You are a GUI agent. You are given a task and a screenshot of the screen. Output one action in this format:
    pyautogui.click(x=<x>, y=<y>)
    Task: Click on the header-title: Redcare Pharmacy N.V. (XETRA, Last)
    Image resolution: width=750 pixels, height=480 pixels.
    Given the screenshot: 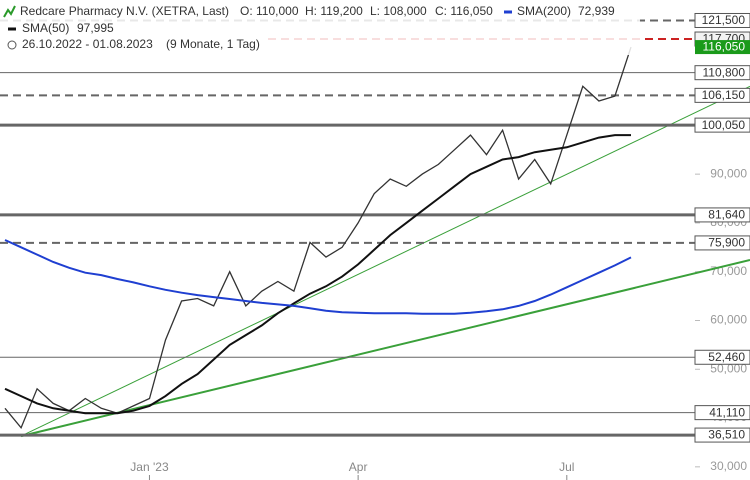 What is the action you would take?
    pyautogui.click(x=124, y=11)
    